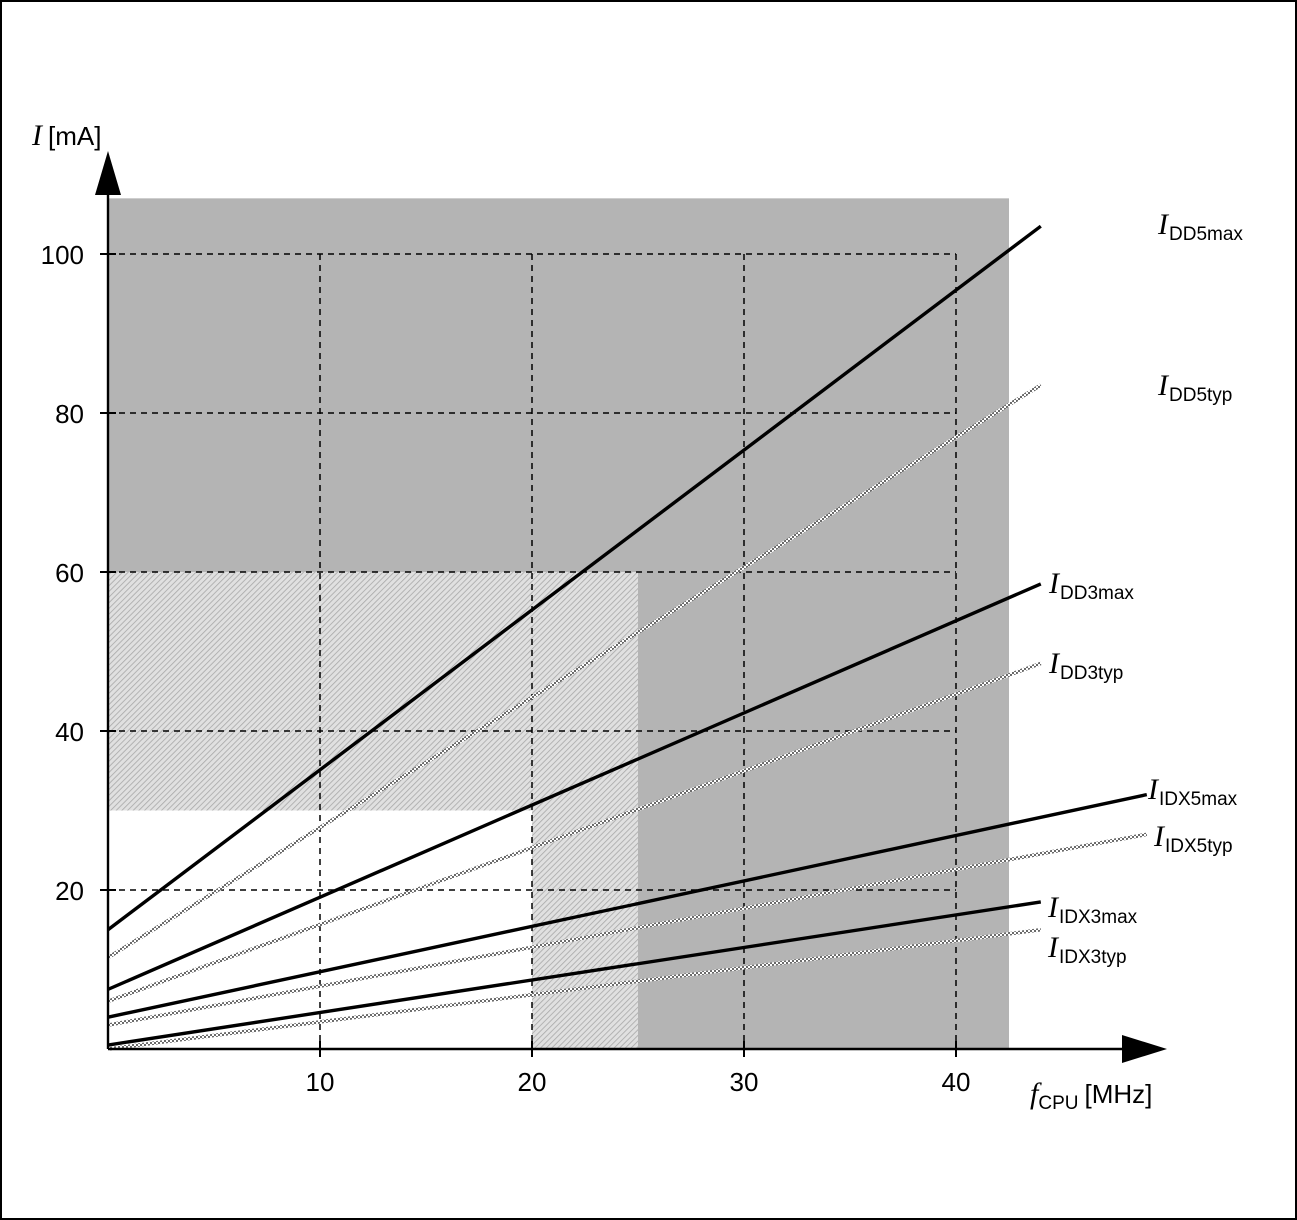  Describe the element at coordinates (69, 732) in the screenshot. I see `y-tick-label-40: 40` at that location.